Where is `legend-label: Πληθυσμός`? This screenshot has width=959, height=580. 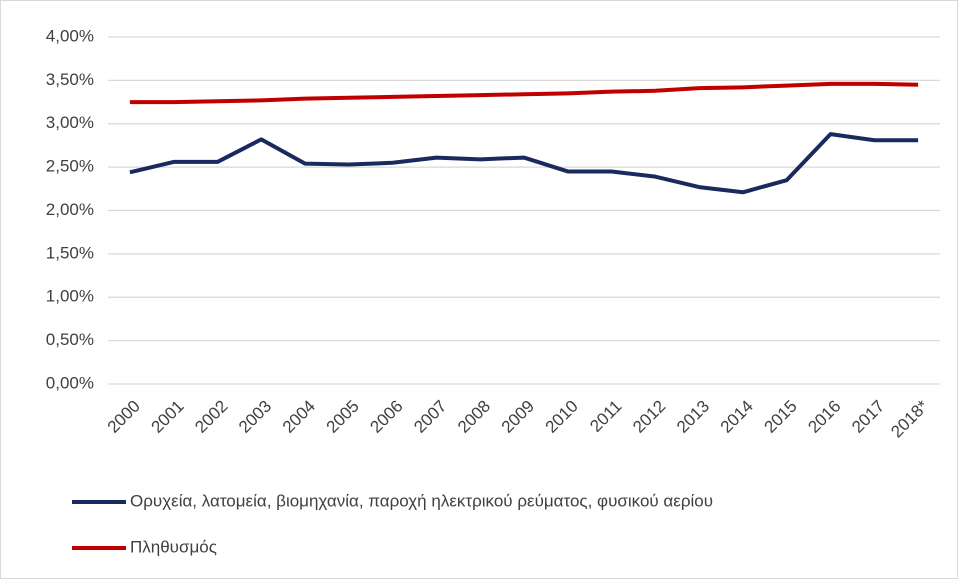 legend-label: Πληθυσμός is located at coordinates (173, 546).